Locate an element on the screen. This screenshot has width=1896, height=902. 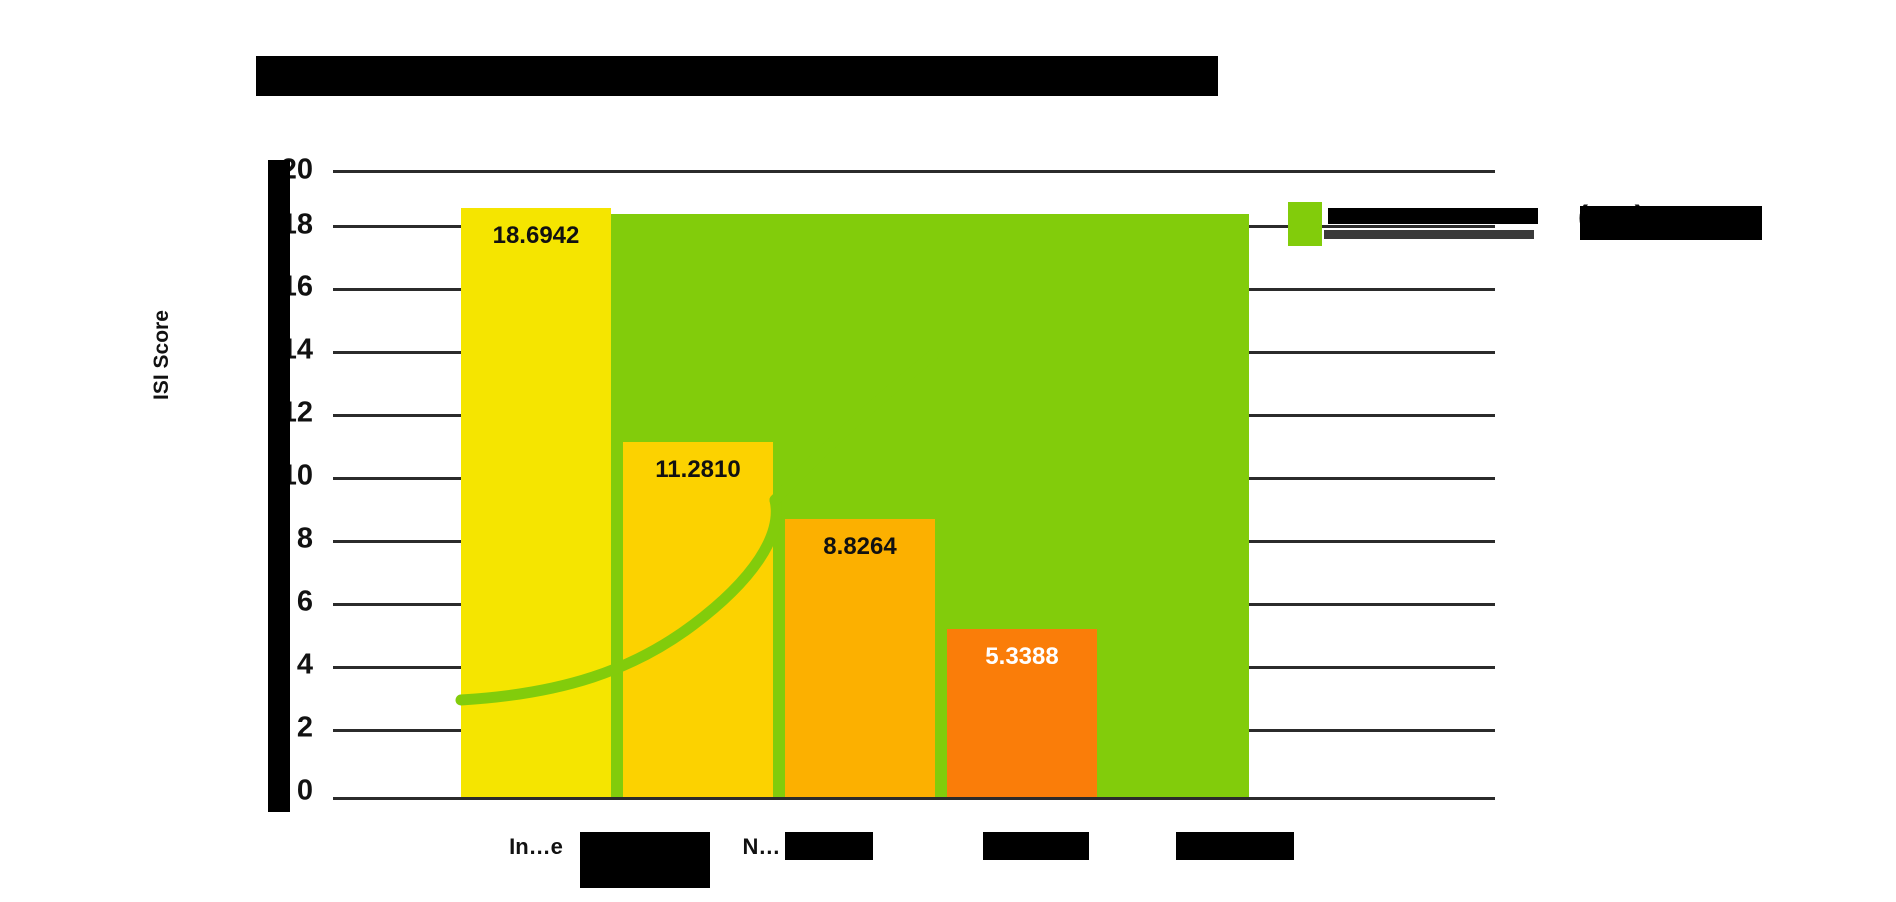
legend-line-icon is located at coordinates (1429, 234).